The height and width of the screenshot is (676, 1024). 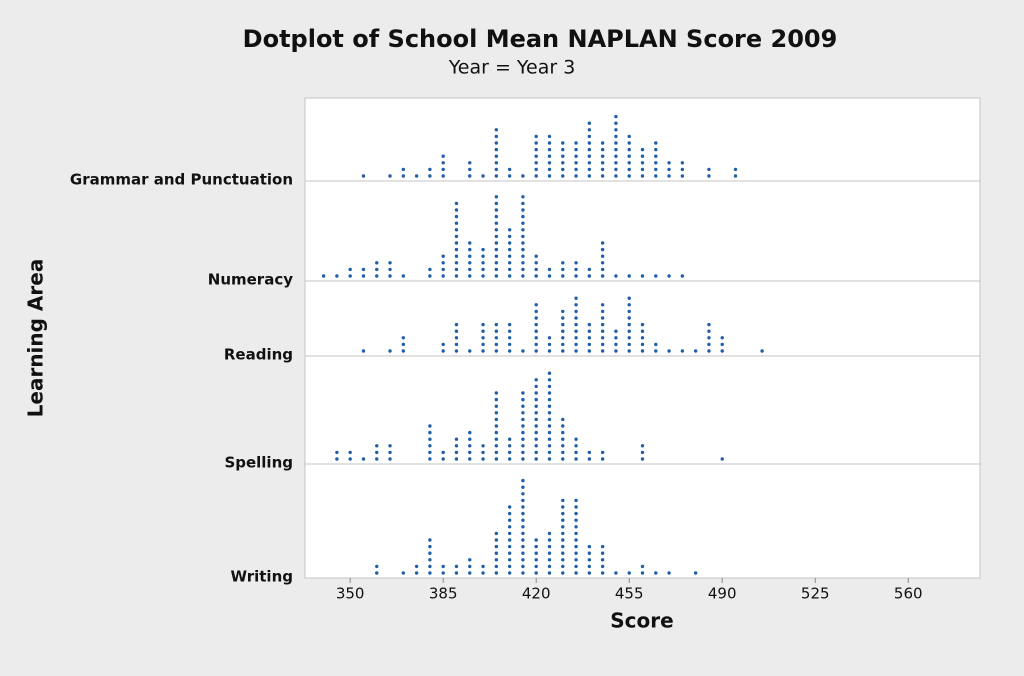 I want to click on y-tick-label: Numeracy, so click(x=250, y=280).